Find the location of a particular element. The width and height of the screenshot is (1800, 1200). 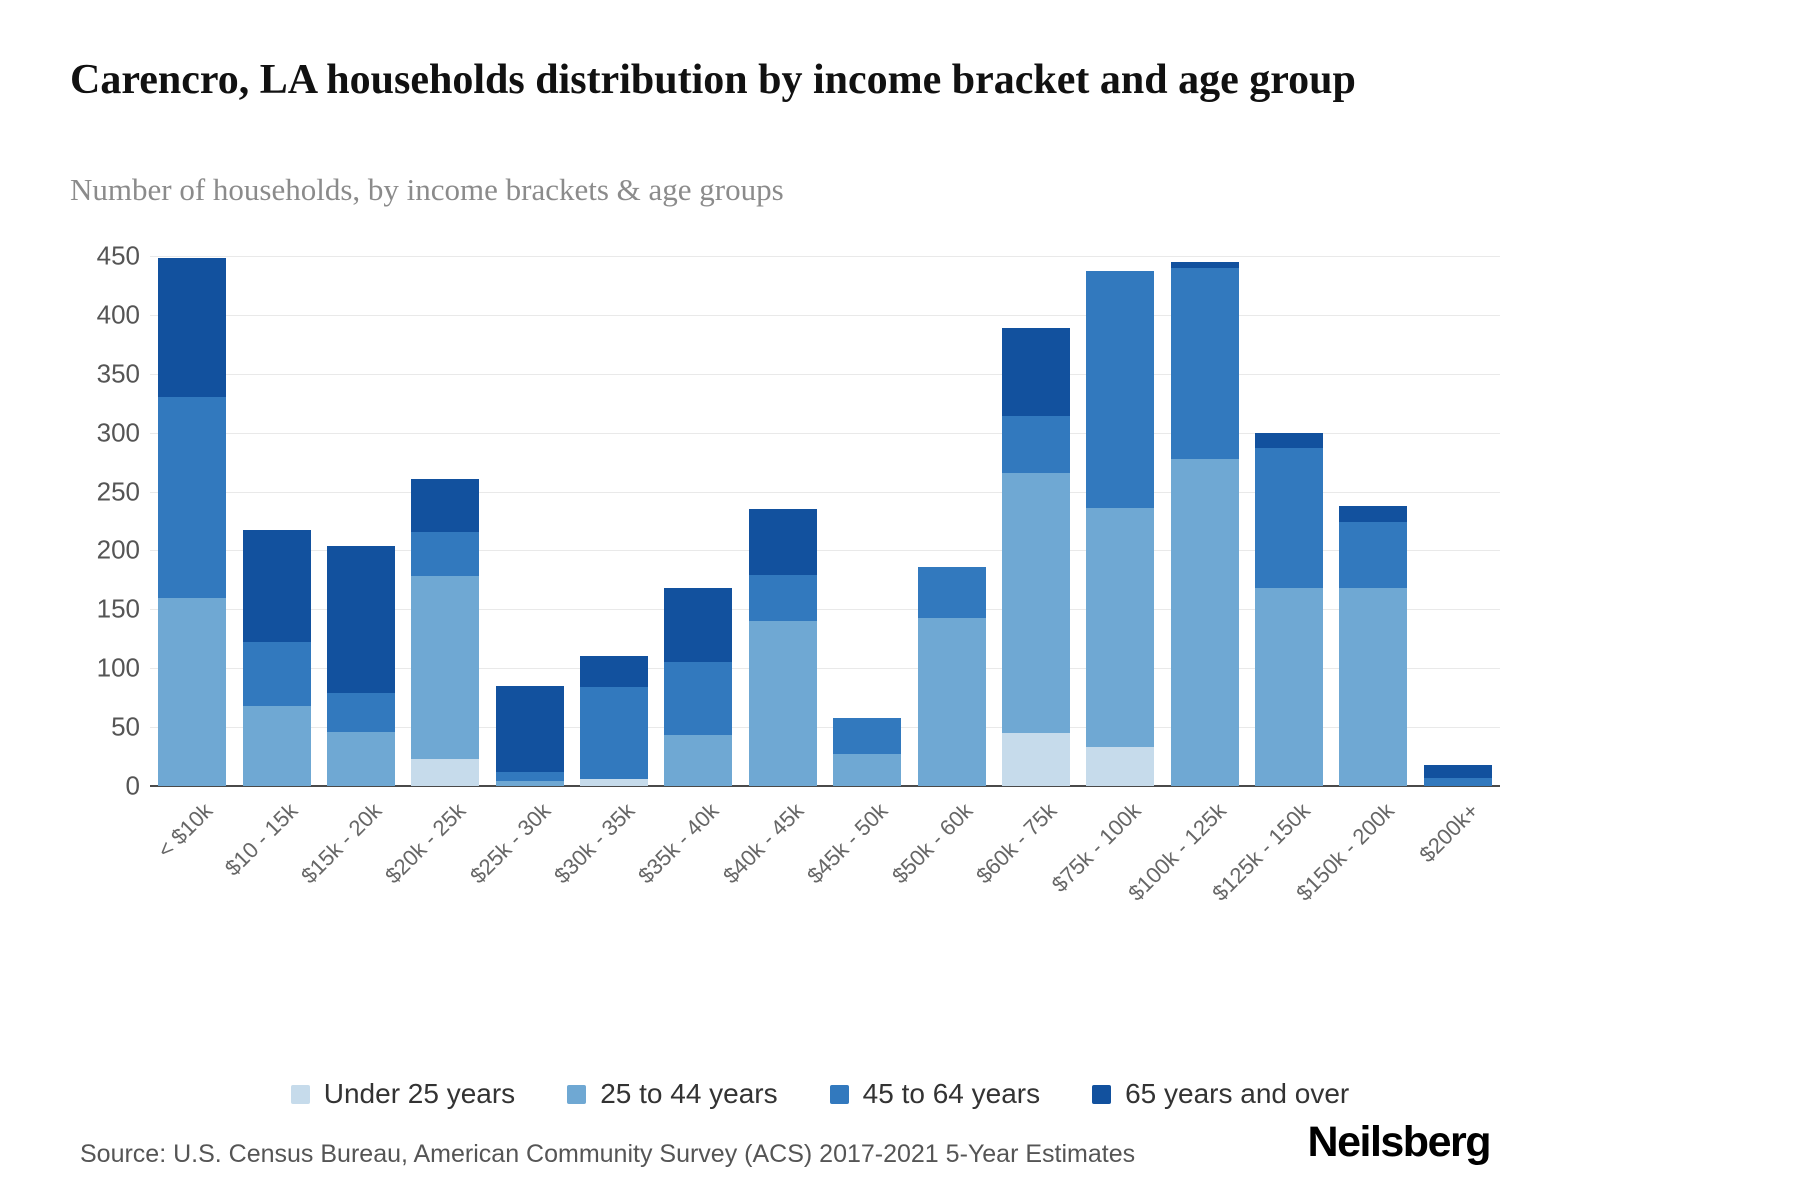

y-axis-tick-label: 250 is located at coordinates (118, 491).